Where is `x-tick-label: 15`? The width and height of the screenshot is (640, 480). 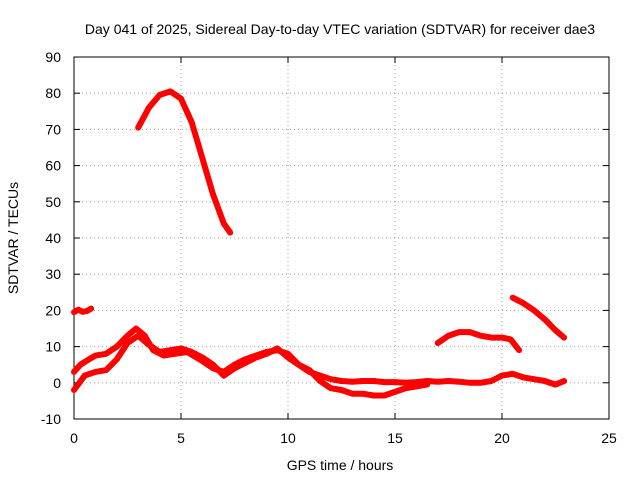 x-tick-label: 15 is located at coordinates (395, 438).